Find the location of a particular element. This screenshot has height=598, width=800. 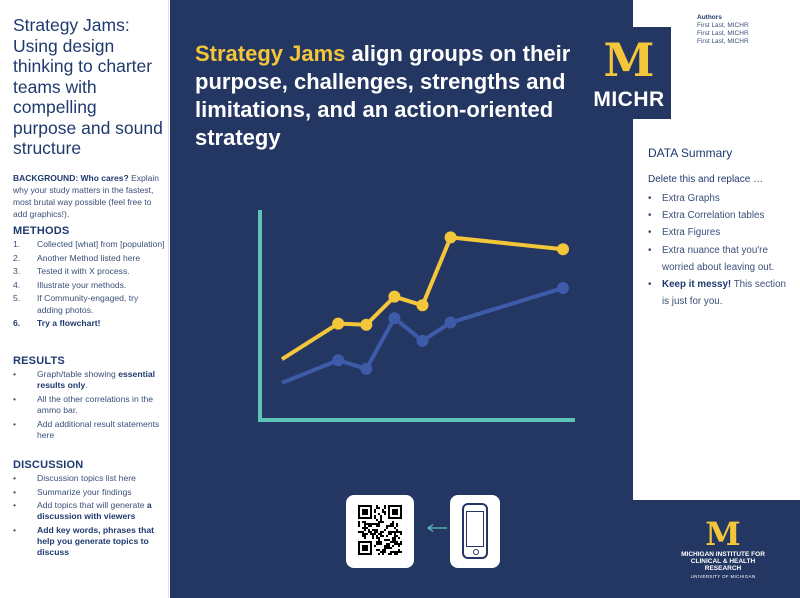

list-item: 3. Tested it with X process. is located at coordinates (71, 271).